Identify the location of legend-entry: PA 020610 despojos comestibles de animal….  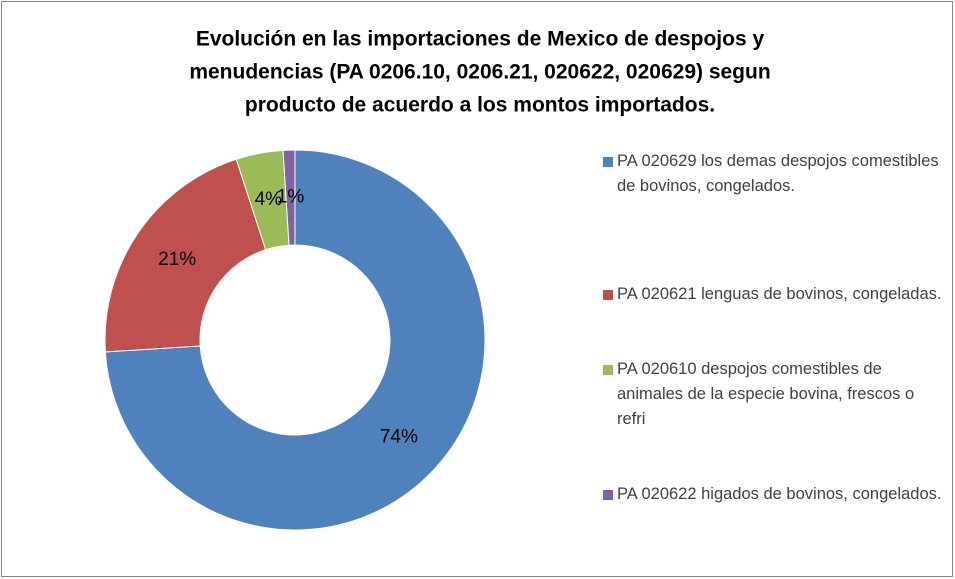
(768, 394).